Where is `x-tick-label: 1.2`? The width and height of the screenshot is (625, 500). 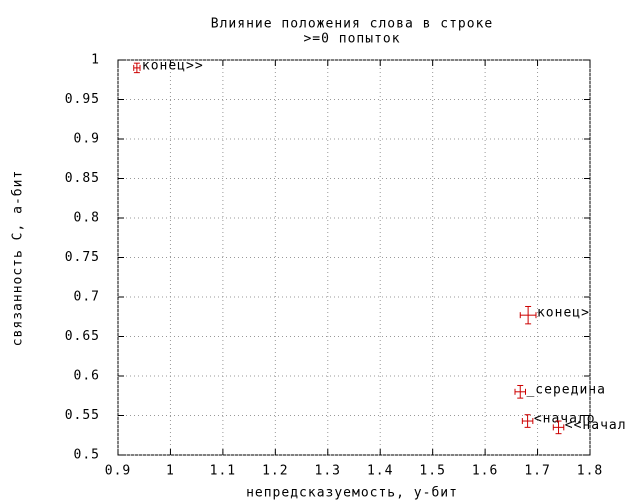 x-tick-label: 1.2 is located at coordinates (275, 471).